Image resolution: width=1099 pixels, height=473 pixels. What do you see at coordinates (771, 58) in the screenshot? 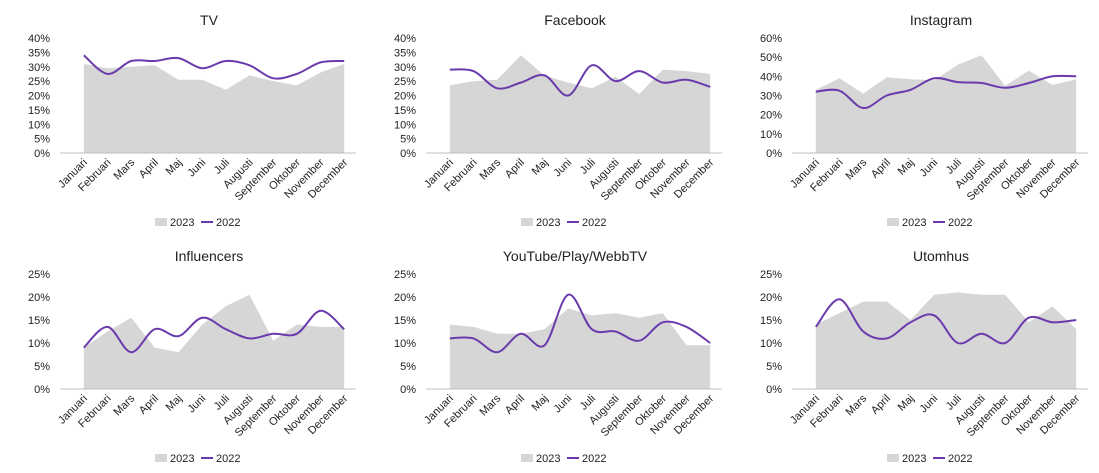
I see `y-tick-label: 50%` at bounding box center [771, 58].